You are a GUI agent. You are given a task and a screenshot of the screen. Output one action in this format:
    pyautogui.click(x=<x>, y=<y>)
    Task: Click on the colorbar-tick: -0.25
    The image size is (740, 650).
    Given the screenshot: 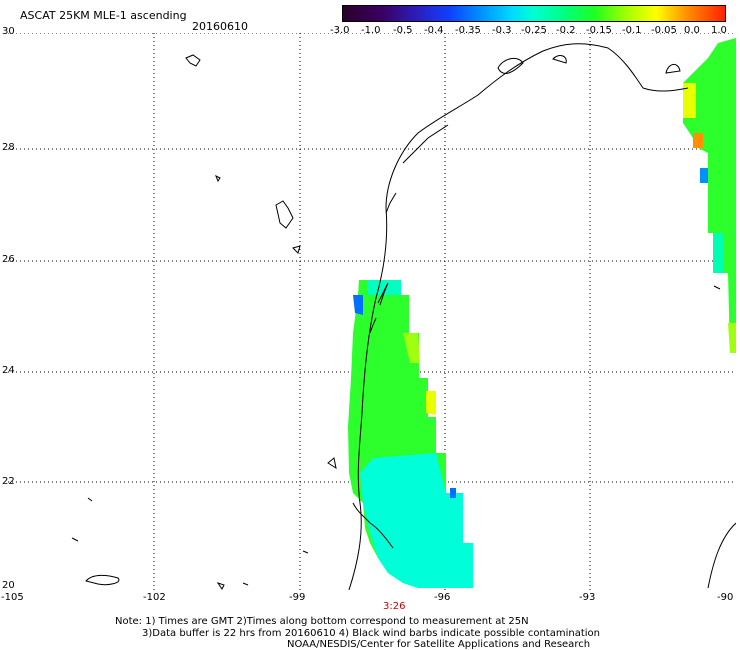 What is the action you would take?
    pyautogui.click(x=534, y=30)
    